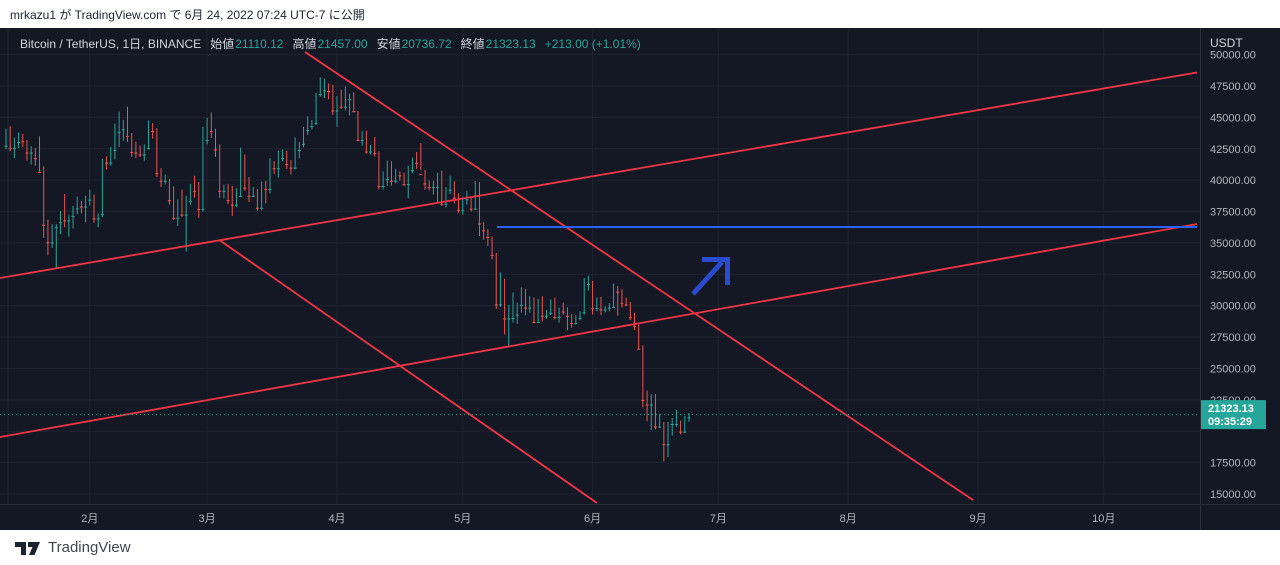 The width and height of the screenshot is (1280, 565). What do you see at coordinates (716, 271) in the screenshot?
I see `up-arrow-head` at bounding box center [716, 271].